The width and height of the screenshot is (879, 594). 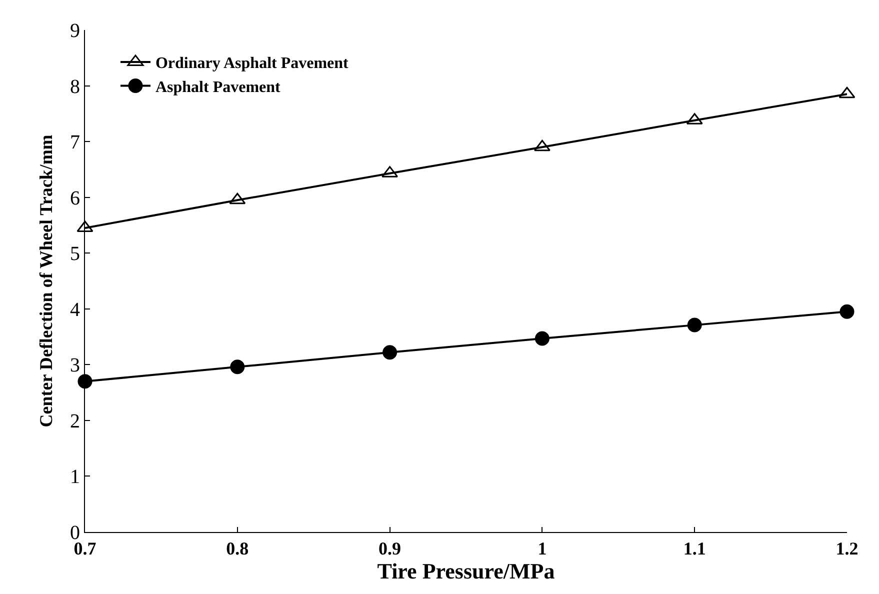 I want to click on y-axis-title: Center Deflection of Wheel Track/mm, so click(x=46, y=281).